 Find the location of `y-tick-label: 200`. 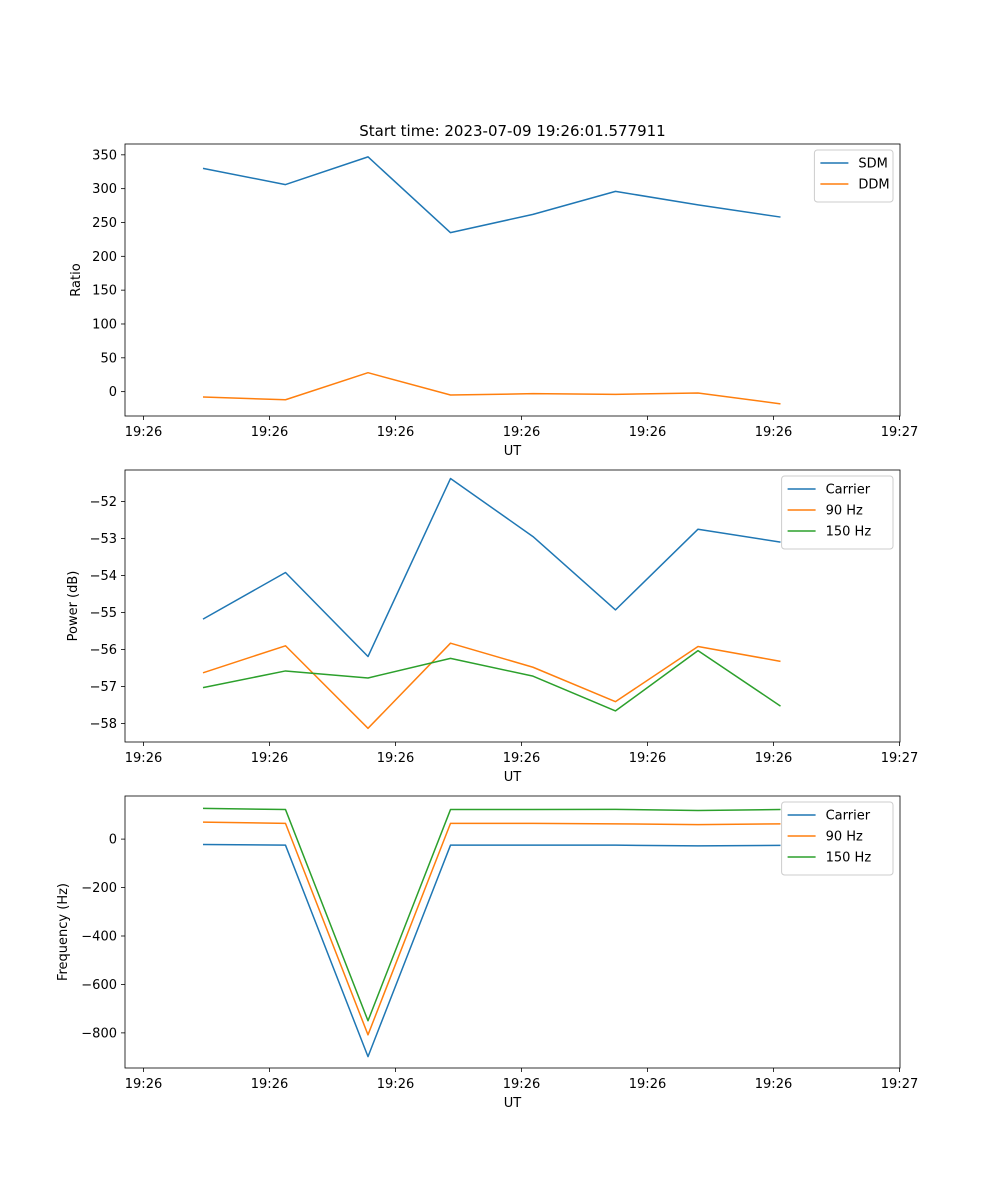

y-tick-label: 200 is located at coordinates (104, 257).